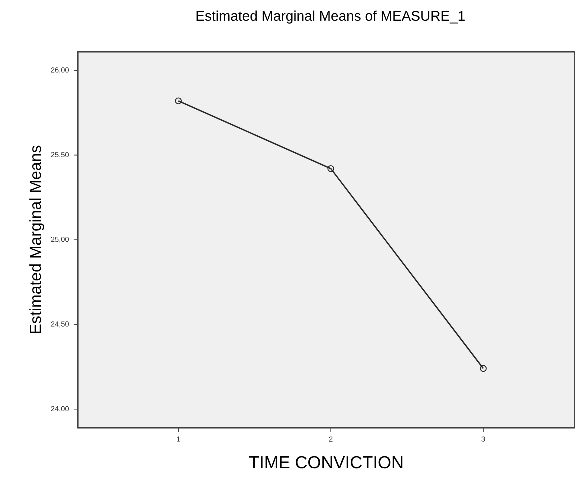 The width and height of the screenshot is (575, 484). Describe the element at coordinates (37, 240) in the screenshot. I see `y-axis-title: Estimated Marginal Means` at that location.